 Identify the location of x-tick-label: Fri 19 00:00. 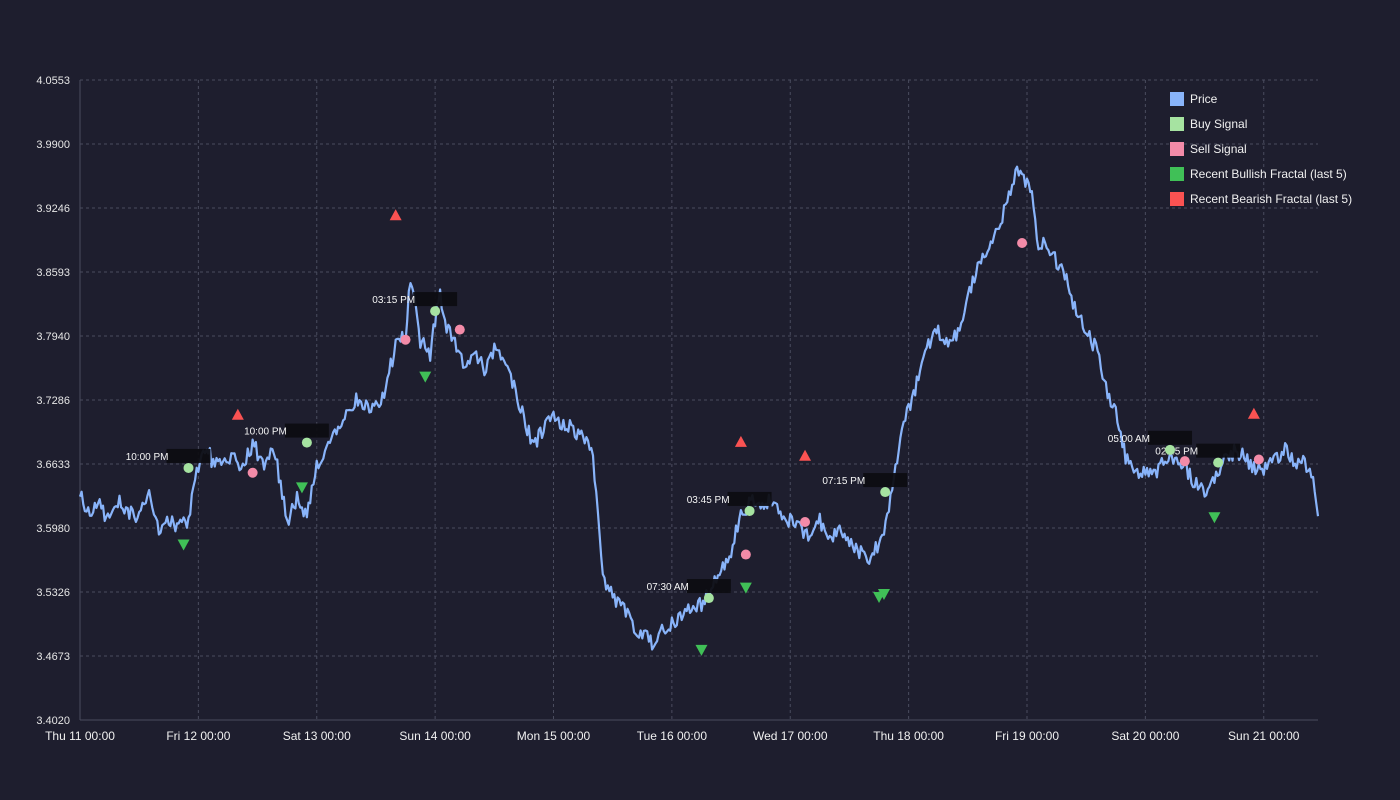
(1027, 736).